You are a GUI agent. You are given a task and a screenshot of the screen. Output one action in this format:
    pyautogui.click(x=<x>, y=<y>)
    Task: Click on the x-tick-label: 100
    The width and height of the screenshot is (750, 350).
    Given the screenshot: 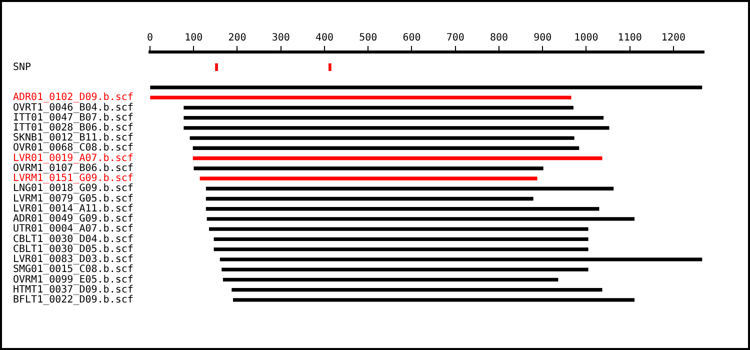 What is the action you would take?
    pyautogui.click(x=193, y=38)
    